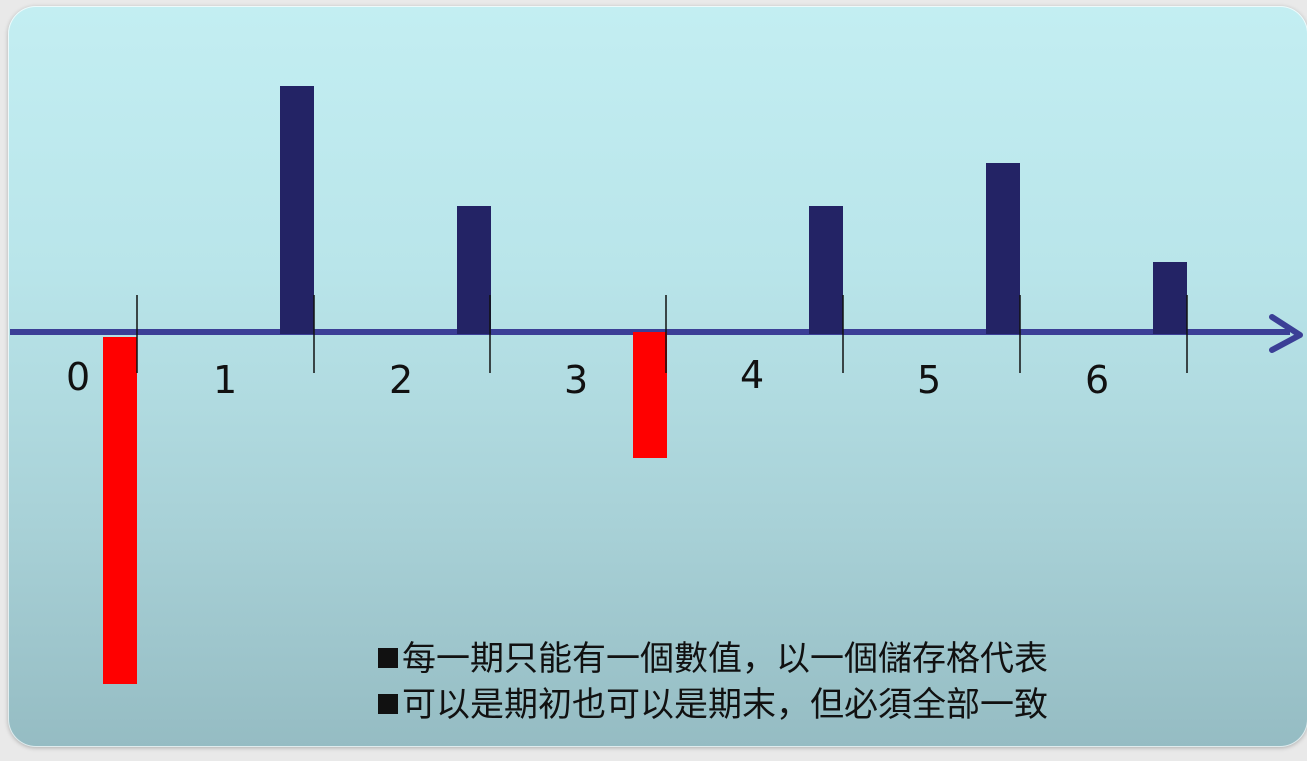 This screenshot has width=1307, height=761. I want to click on notes: 每一期只能有一個數值，以一個儲存格代表 可以是期初也可以是期末，但必須全部一致, so click(828, 682).